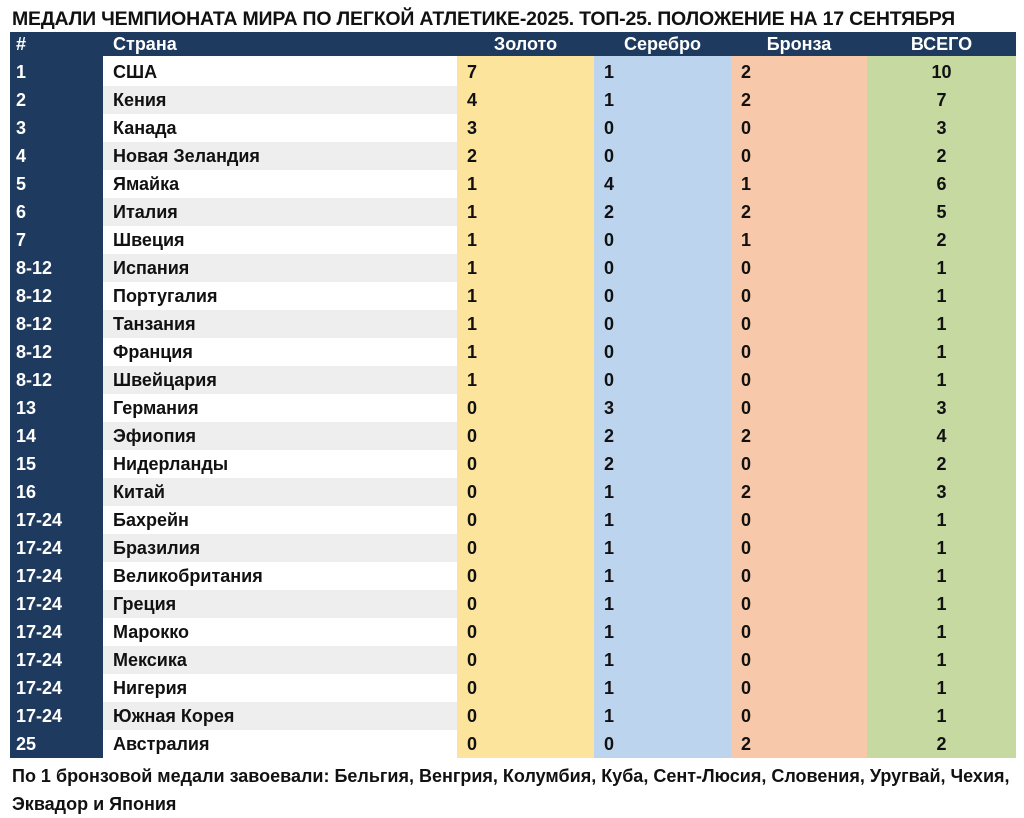 Image resolution: width=1024 pixels, height=818 pixels. What do you see at coordinates (21, 184) in the screenshot?
I see `cell-rank: 5` at bounding box center [21, 184].